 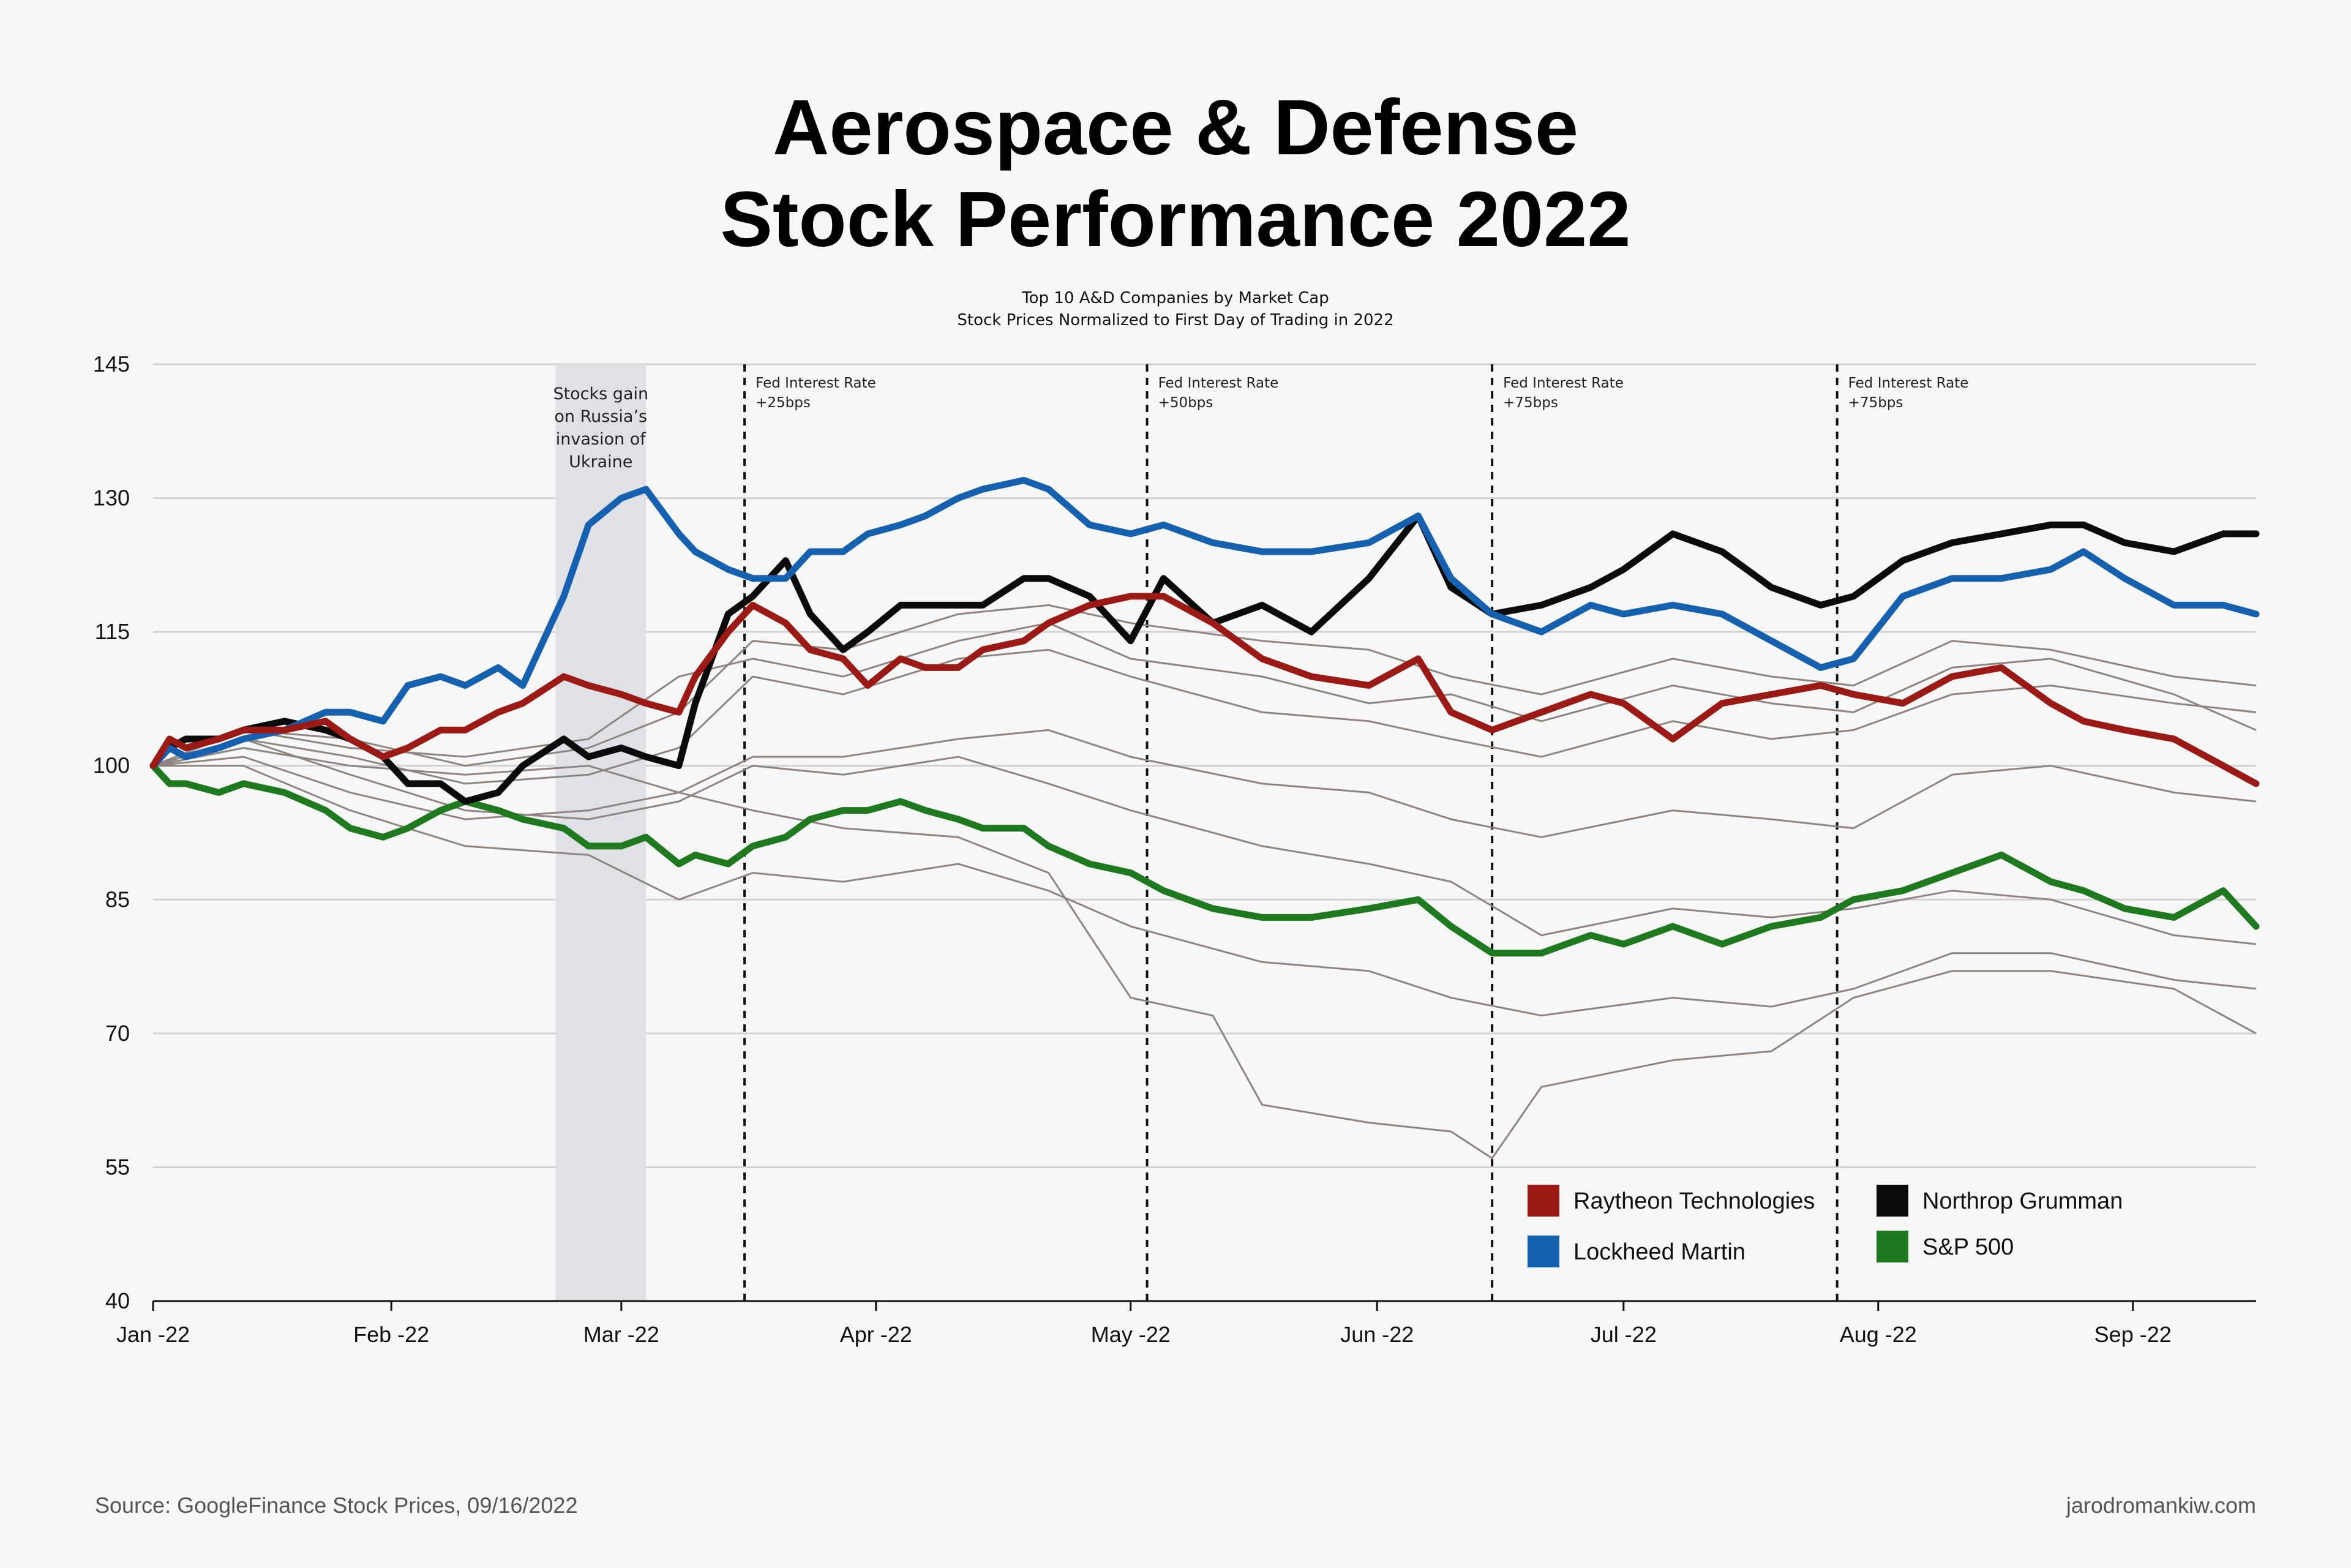 I want to click on event-label-3: +75bps, so click(x=1530, y=403).